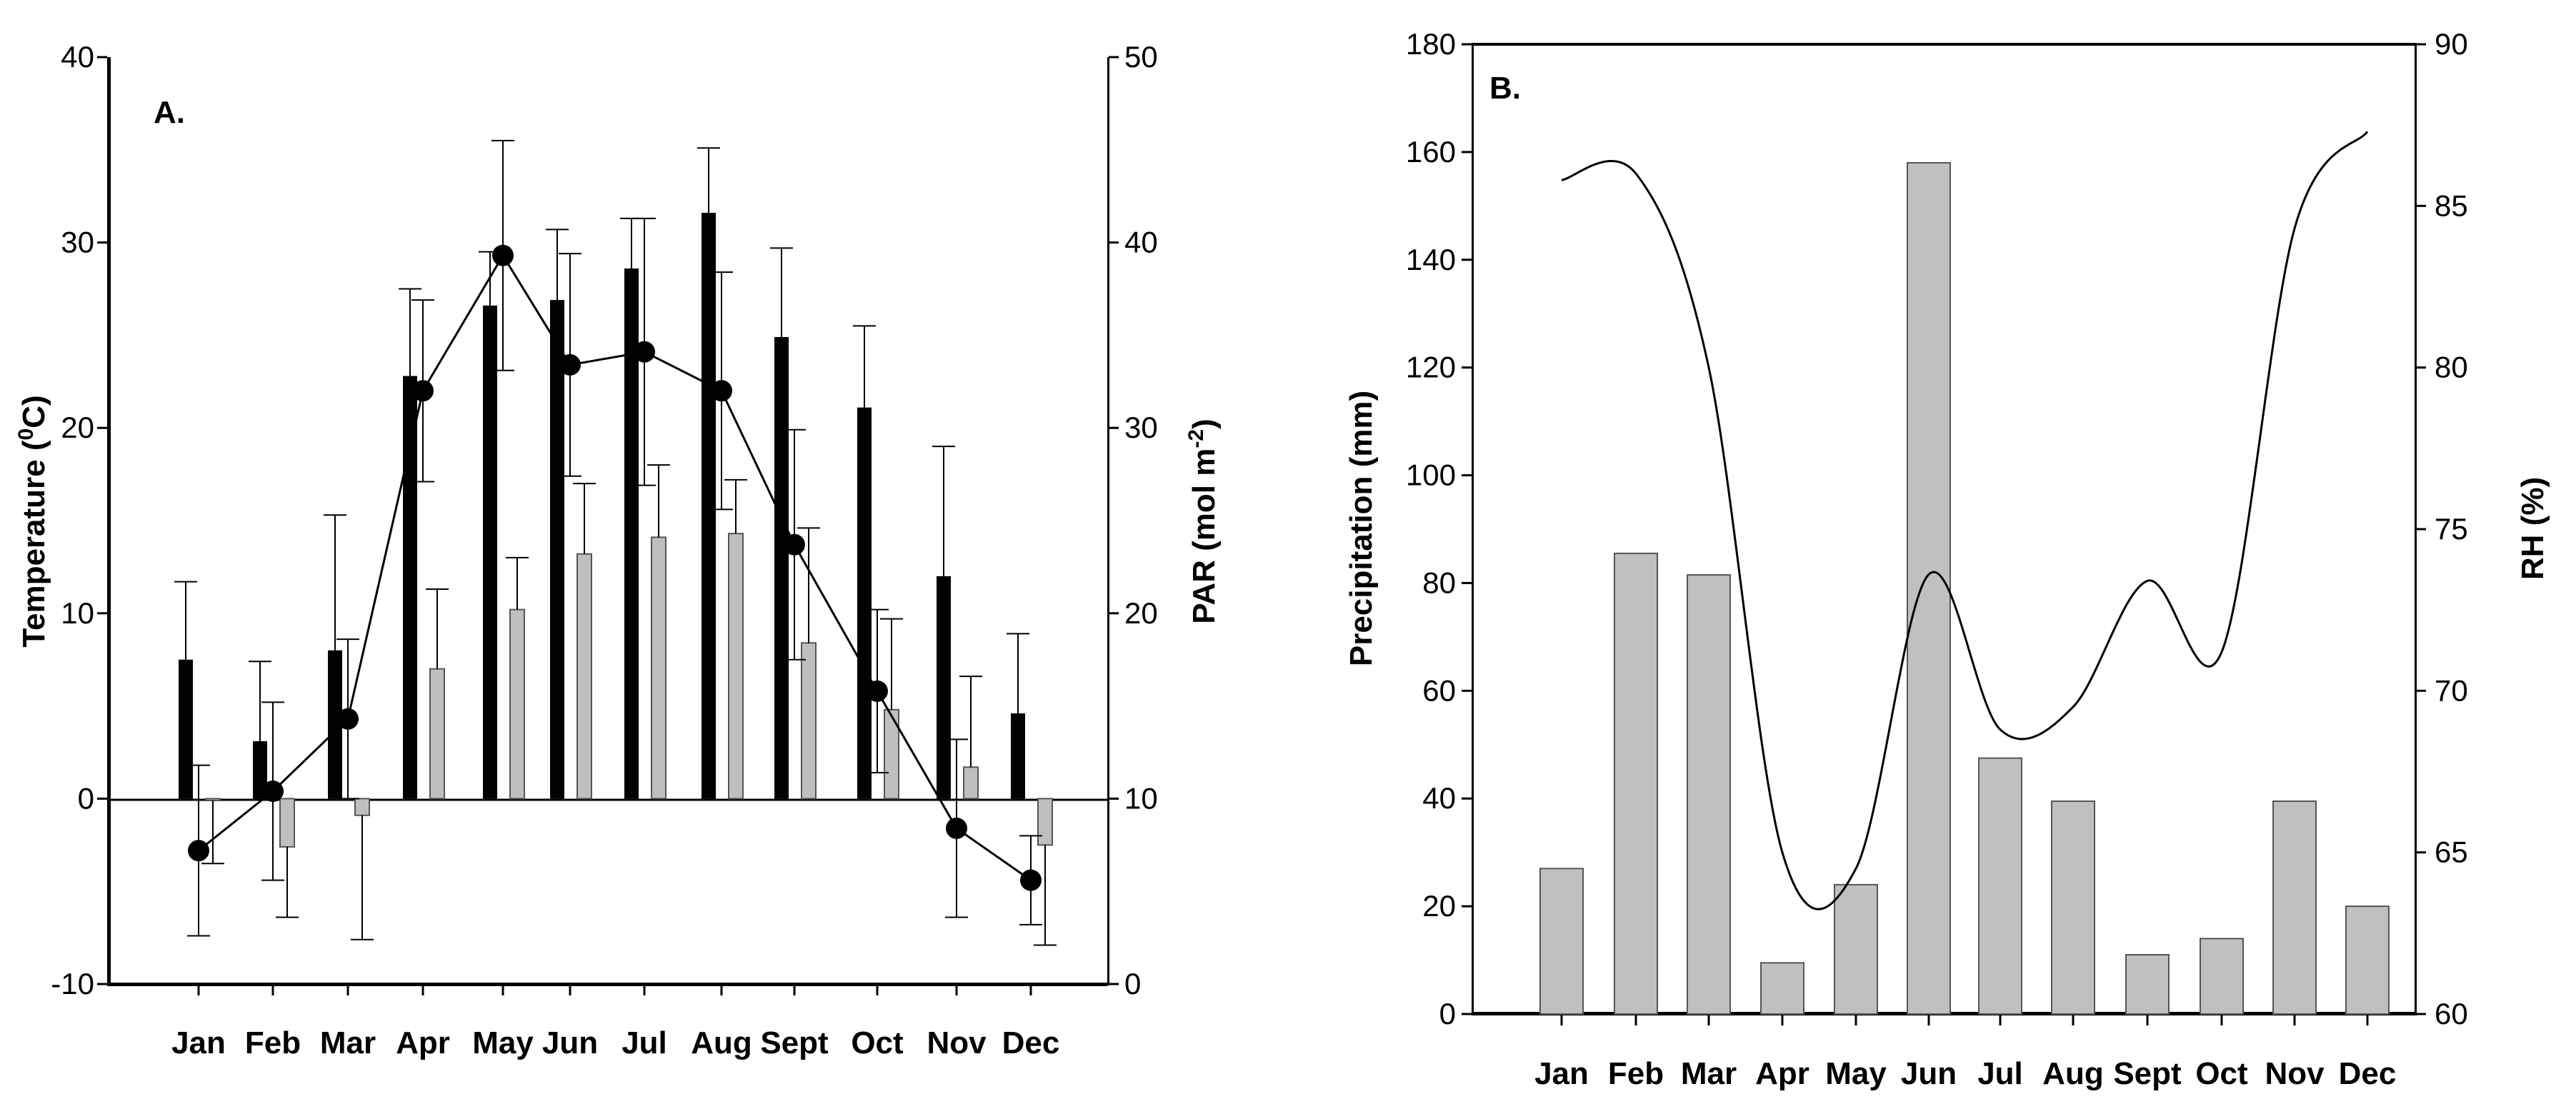  What do you see at coordinates (1505, 89) in the screenshot?
I see `panel-b-label: B.` at bounding box center [1505, 89].